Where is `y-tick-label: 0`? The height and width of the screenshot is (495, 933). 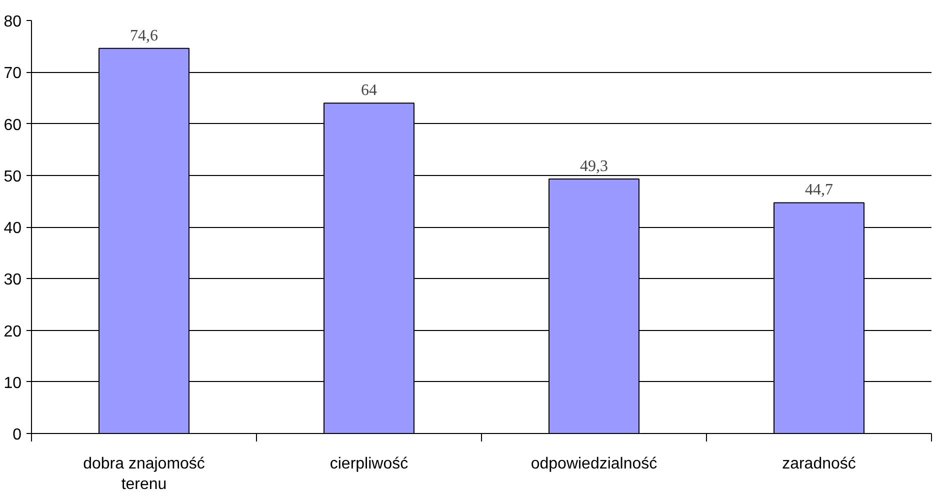
y-tick-label: 0 is located at coordinates (17, 435).